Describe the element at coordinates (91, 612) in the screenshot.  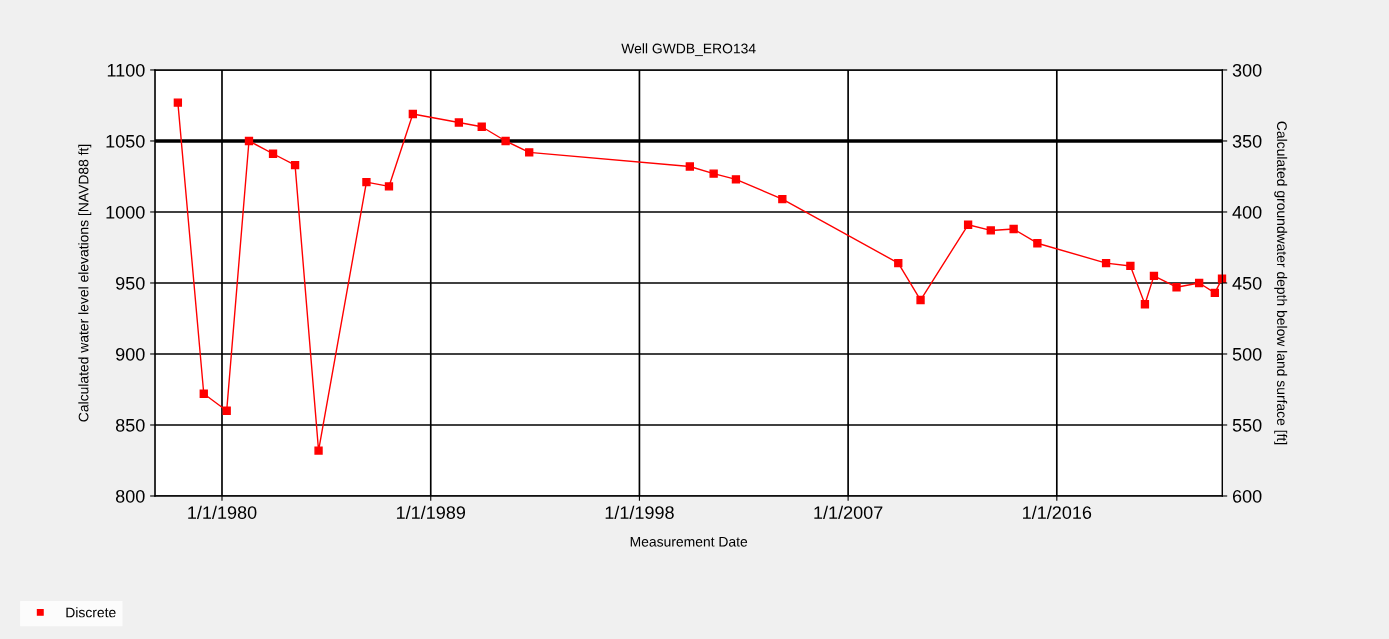
I see `legend-label: Discrete` at that location.